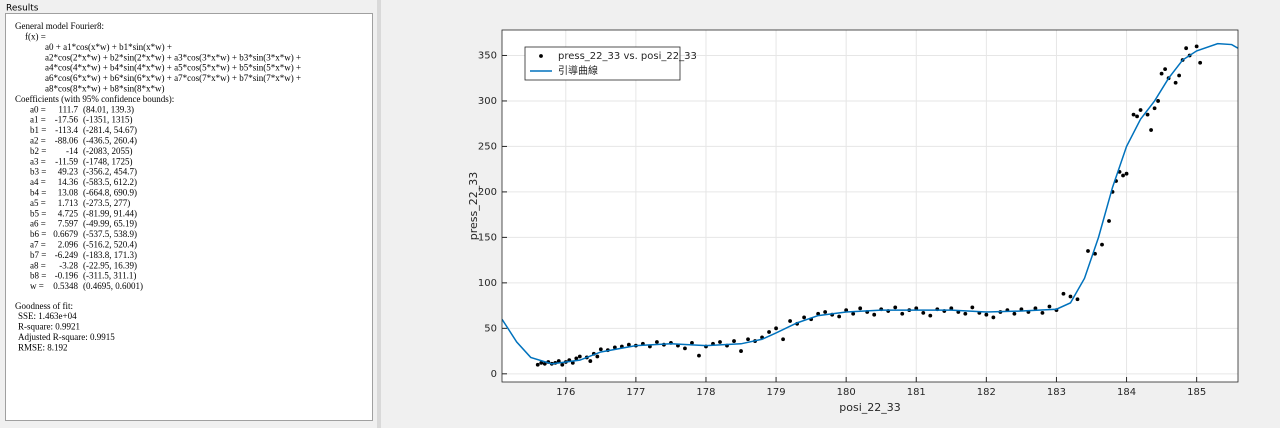 The height and width of the screenshot is (428, 1280). Describe the element at coordinates (38, 120) in the screenshot. I see `coef-name: a1 =` at that location.